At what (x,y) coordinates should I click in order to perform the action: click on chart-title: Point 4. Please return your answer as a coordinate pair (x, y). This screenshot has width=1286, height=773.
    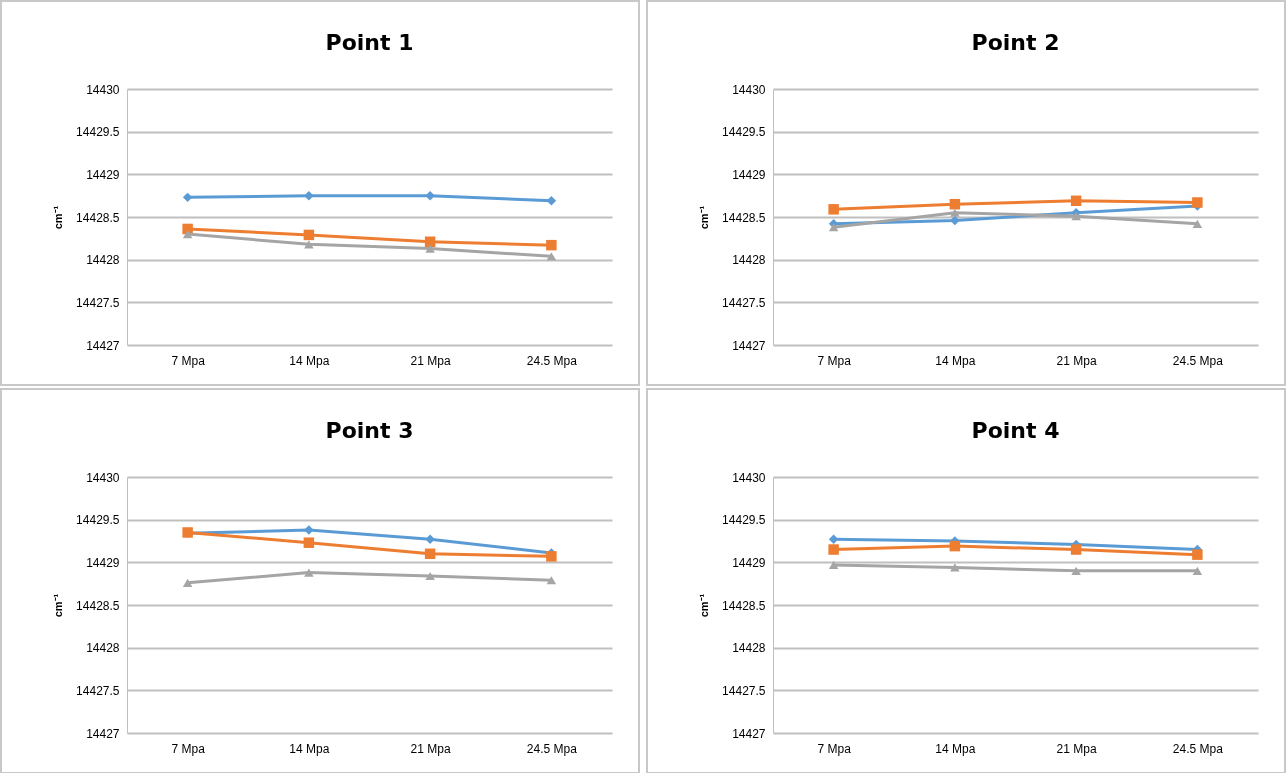
    Looking at the image, I should click on (1015, 430).